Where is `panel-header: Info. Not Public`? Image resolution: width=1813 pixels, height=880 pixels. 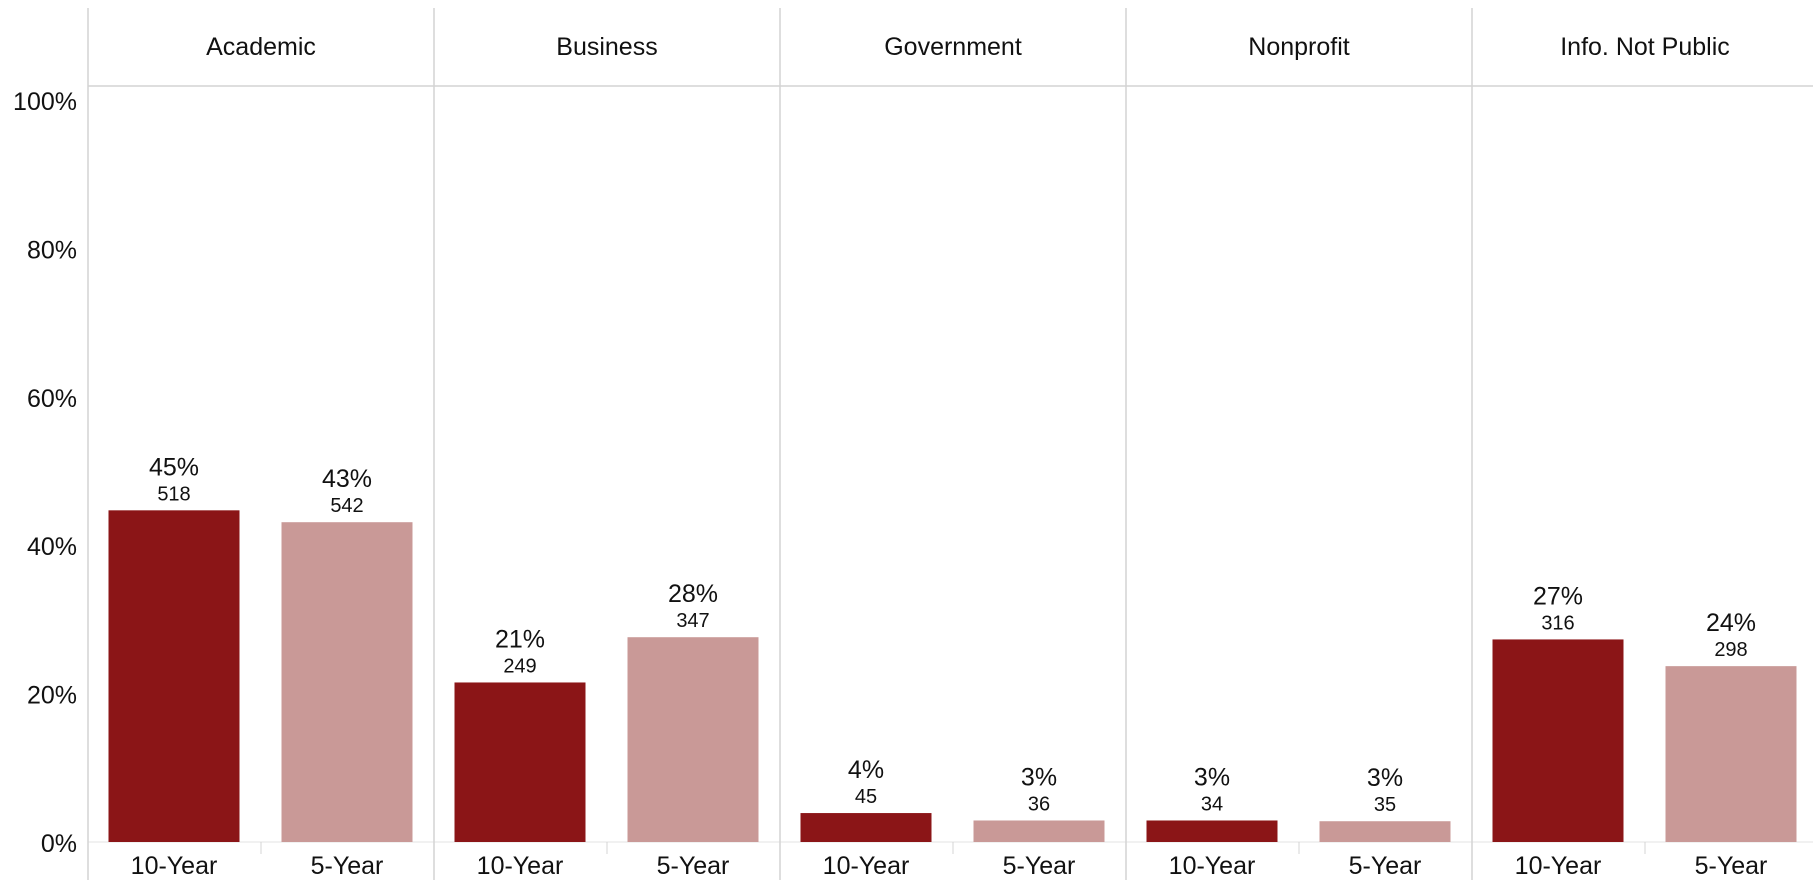
panel-header: Info. Not Public is located at coordinates (1645, 47).